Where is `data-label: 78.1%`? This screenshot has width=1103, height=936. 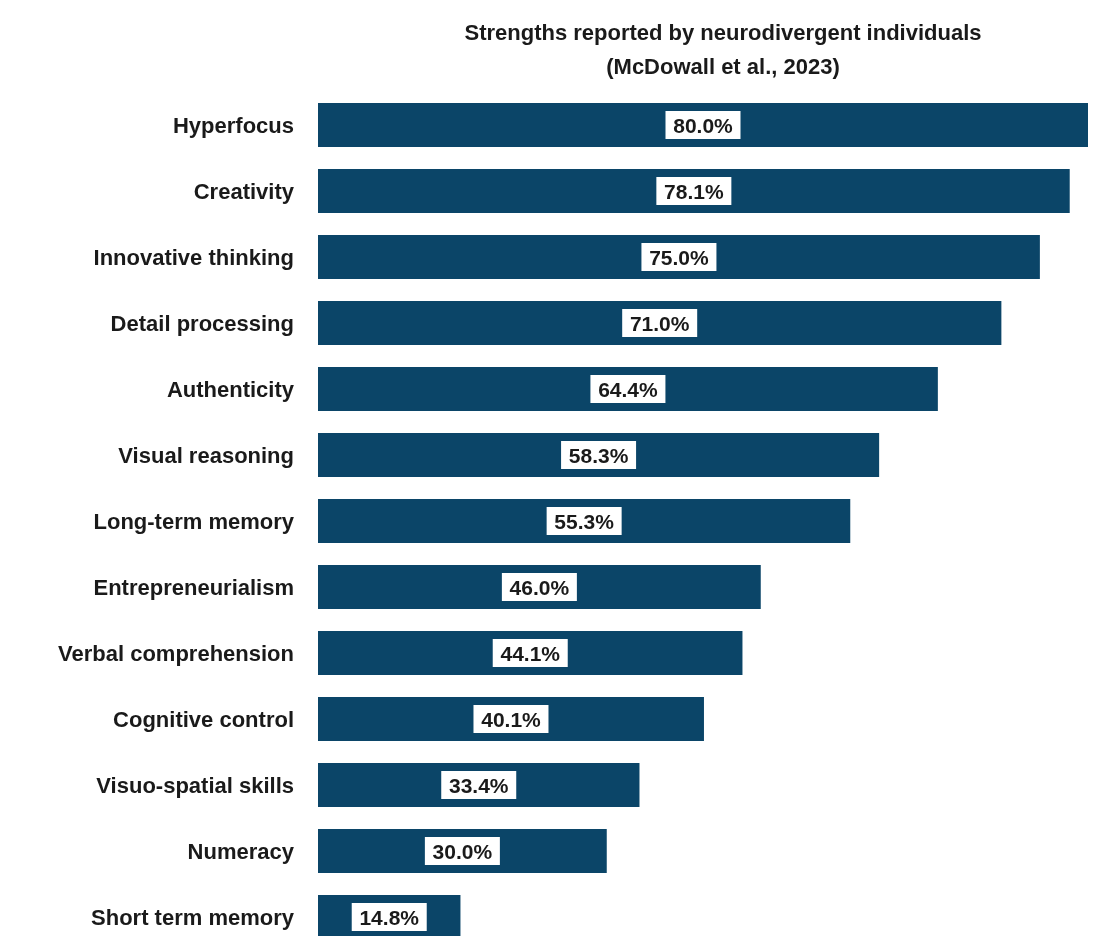 data-label: 78.1% is located at coordinates (694, 191).